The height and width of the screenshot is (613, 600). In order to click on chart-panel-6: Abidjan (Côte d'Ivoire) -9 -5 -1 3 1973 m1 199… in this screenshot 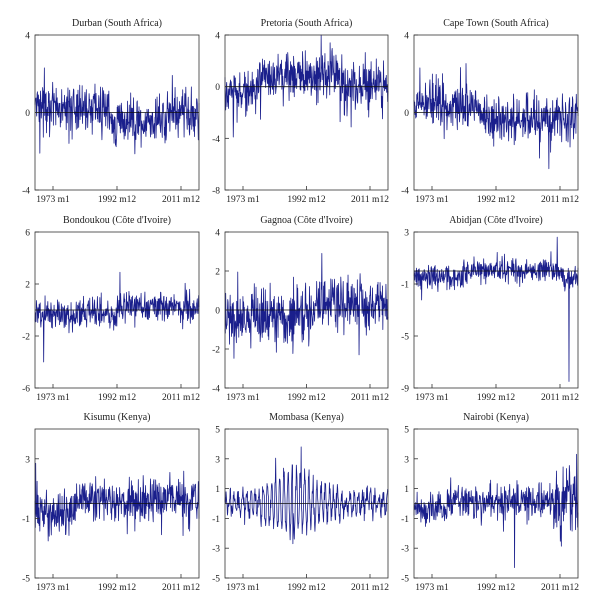, I will do `click(490, 309)`.